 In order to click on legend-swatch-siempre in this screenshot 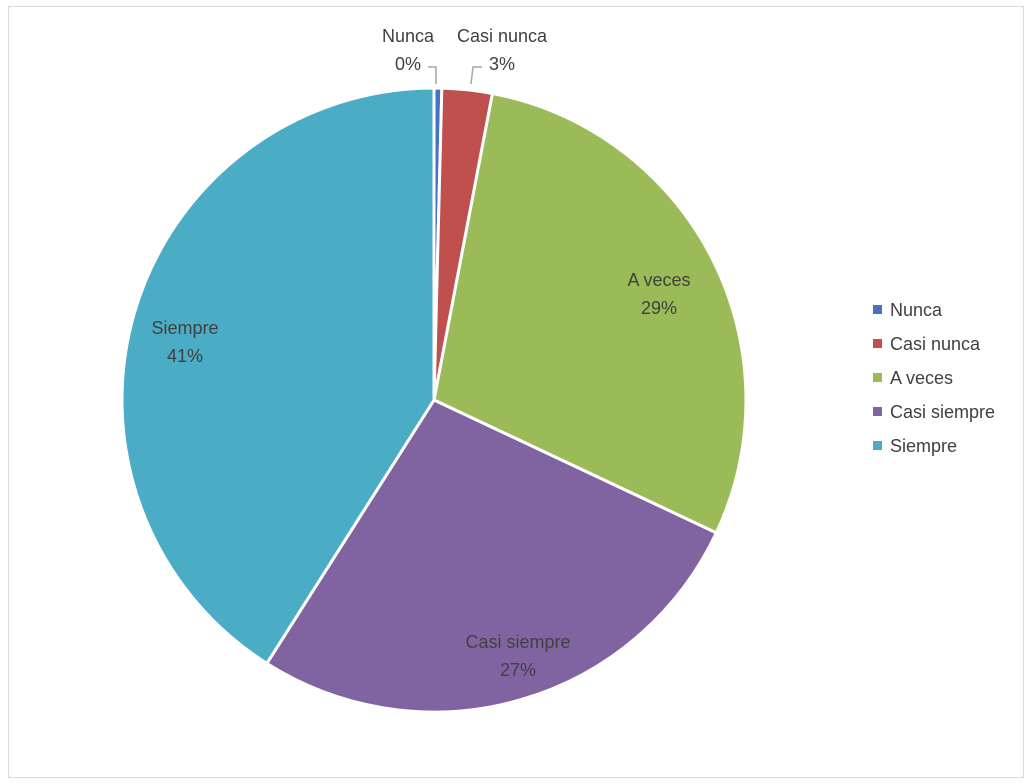, I will do `click(877, 445)`.